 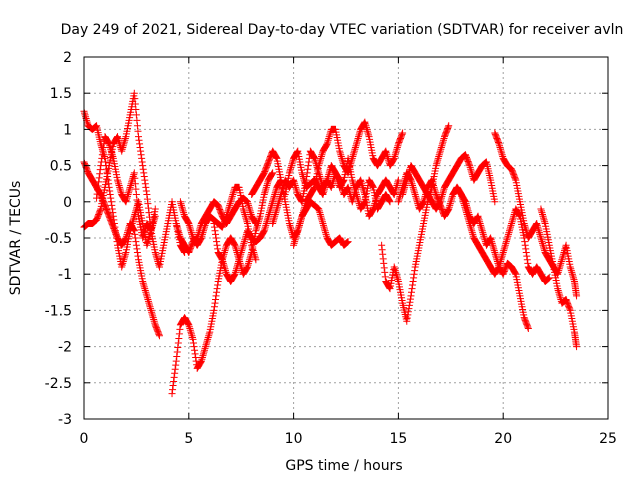 I want to click on x-tick-label: 5, so click(x=188, y=439).